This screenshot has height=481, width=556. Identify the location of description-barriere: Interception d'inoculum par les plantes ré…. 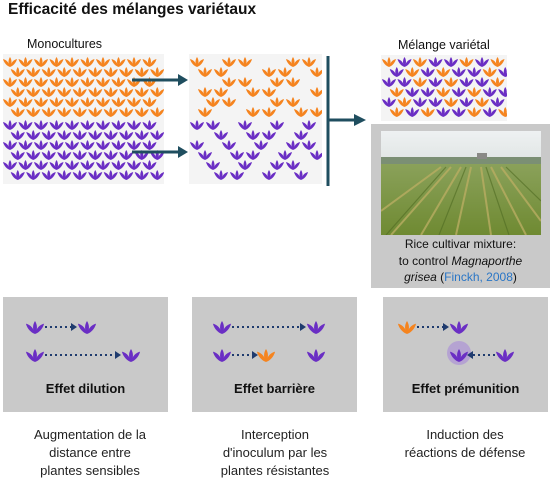
(275, 452).